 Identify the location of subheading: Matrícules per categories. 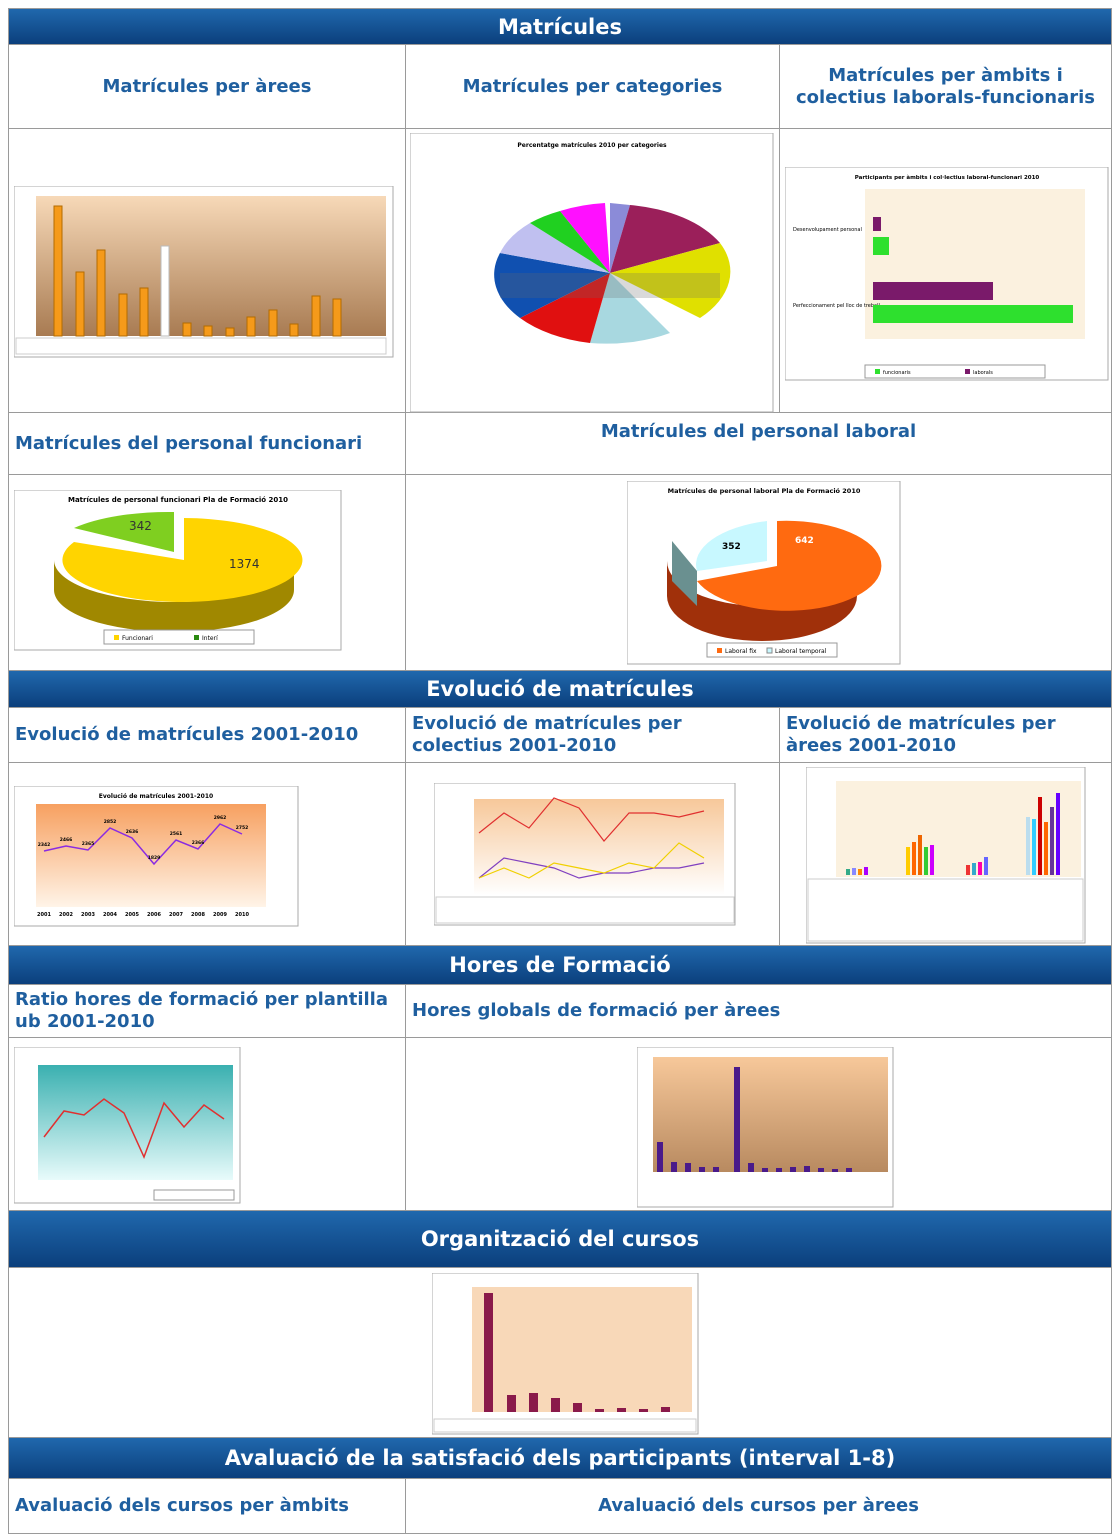
(592, 86).